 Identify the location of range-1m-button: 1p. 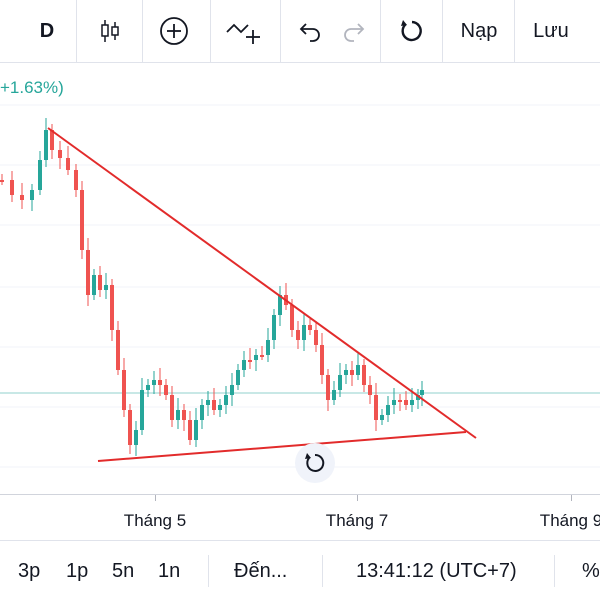
(77, 571).